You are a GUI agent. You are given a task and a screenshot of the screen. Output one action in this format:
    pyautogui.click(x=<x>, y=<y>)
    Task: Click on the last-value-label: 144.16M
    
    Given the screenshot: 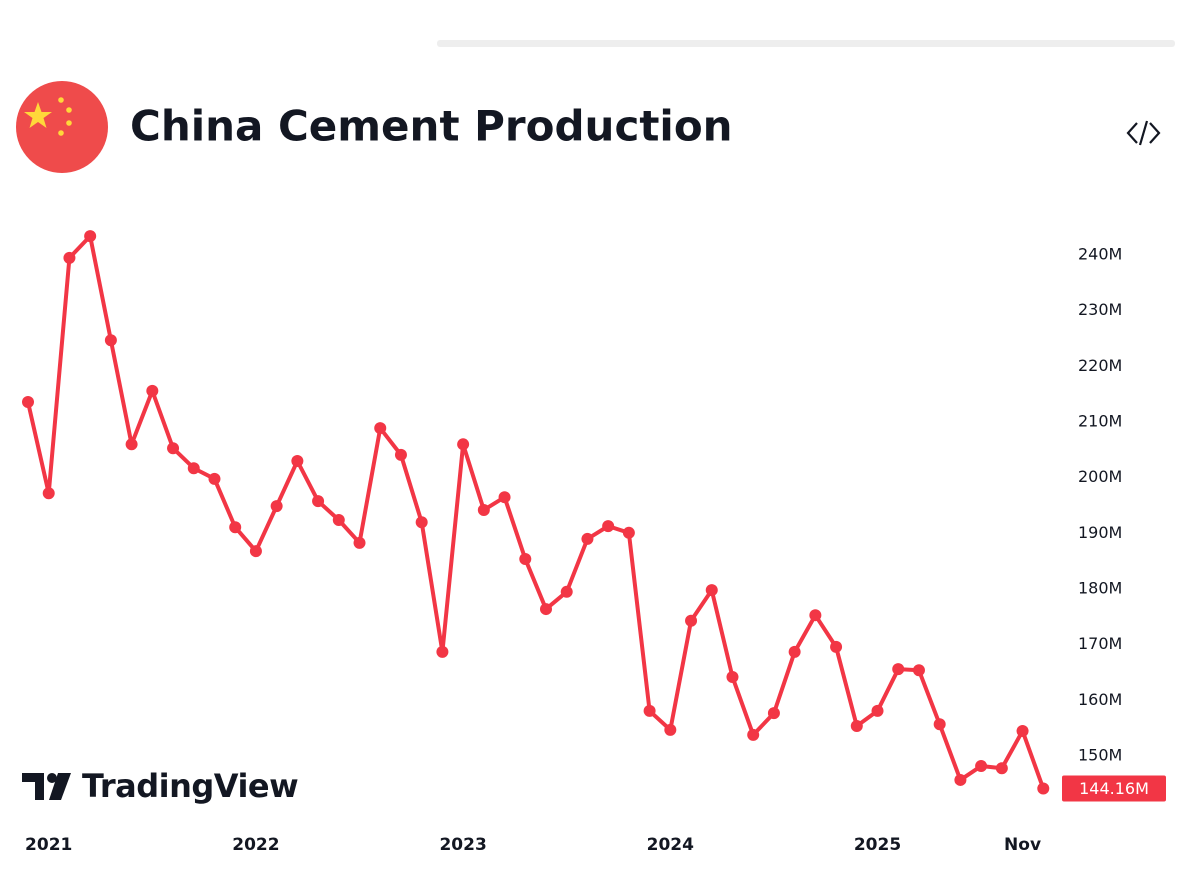 What is the action you would take?
    pyautogui.click(x=1114, y=788)
    